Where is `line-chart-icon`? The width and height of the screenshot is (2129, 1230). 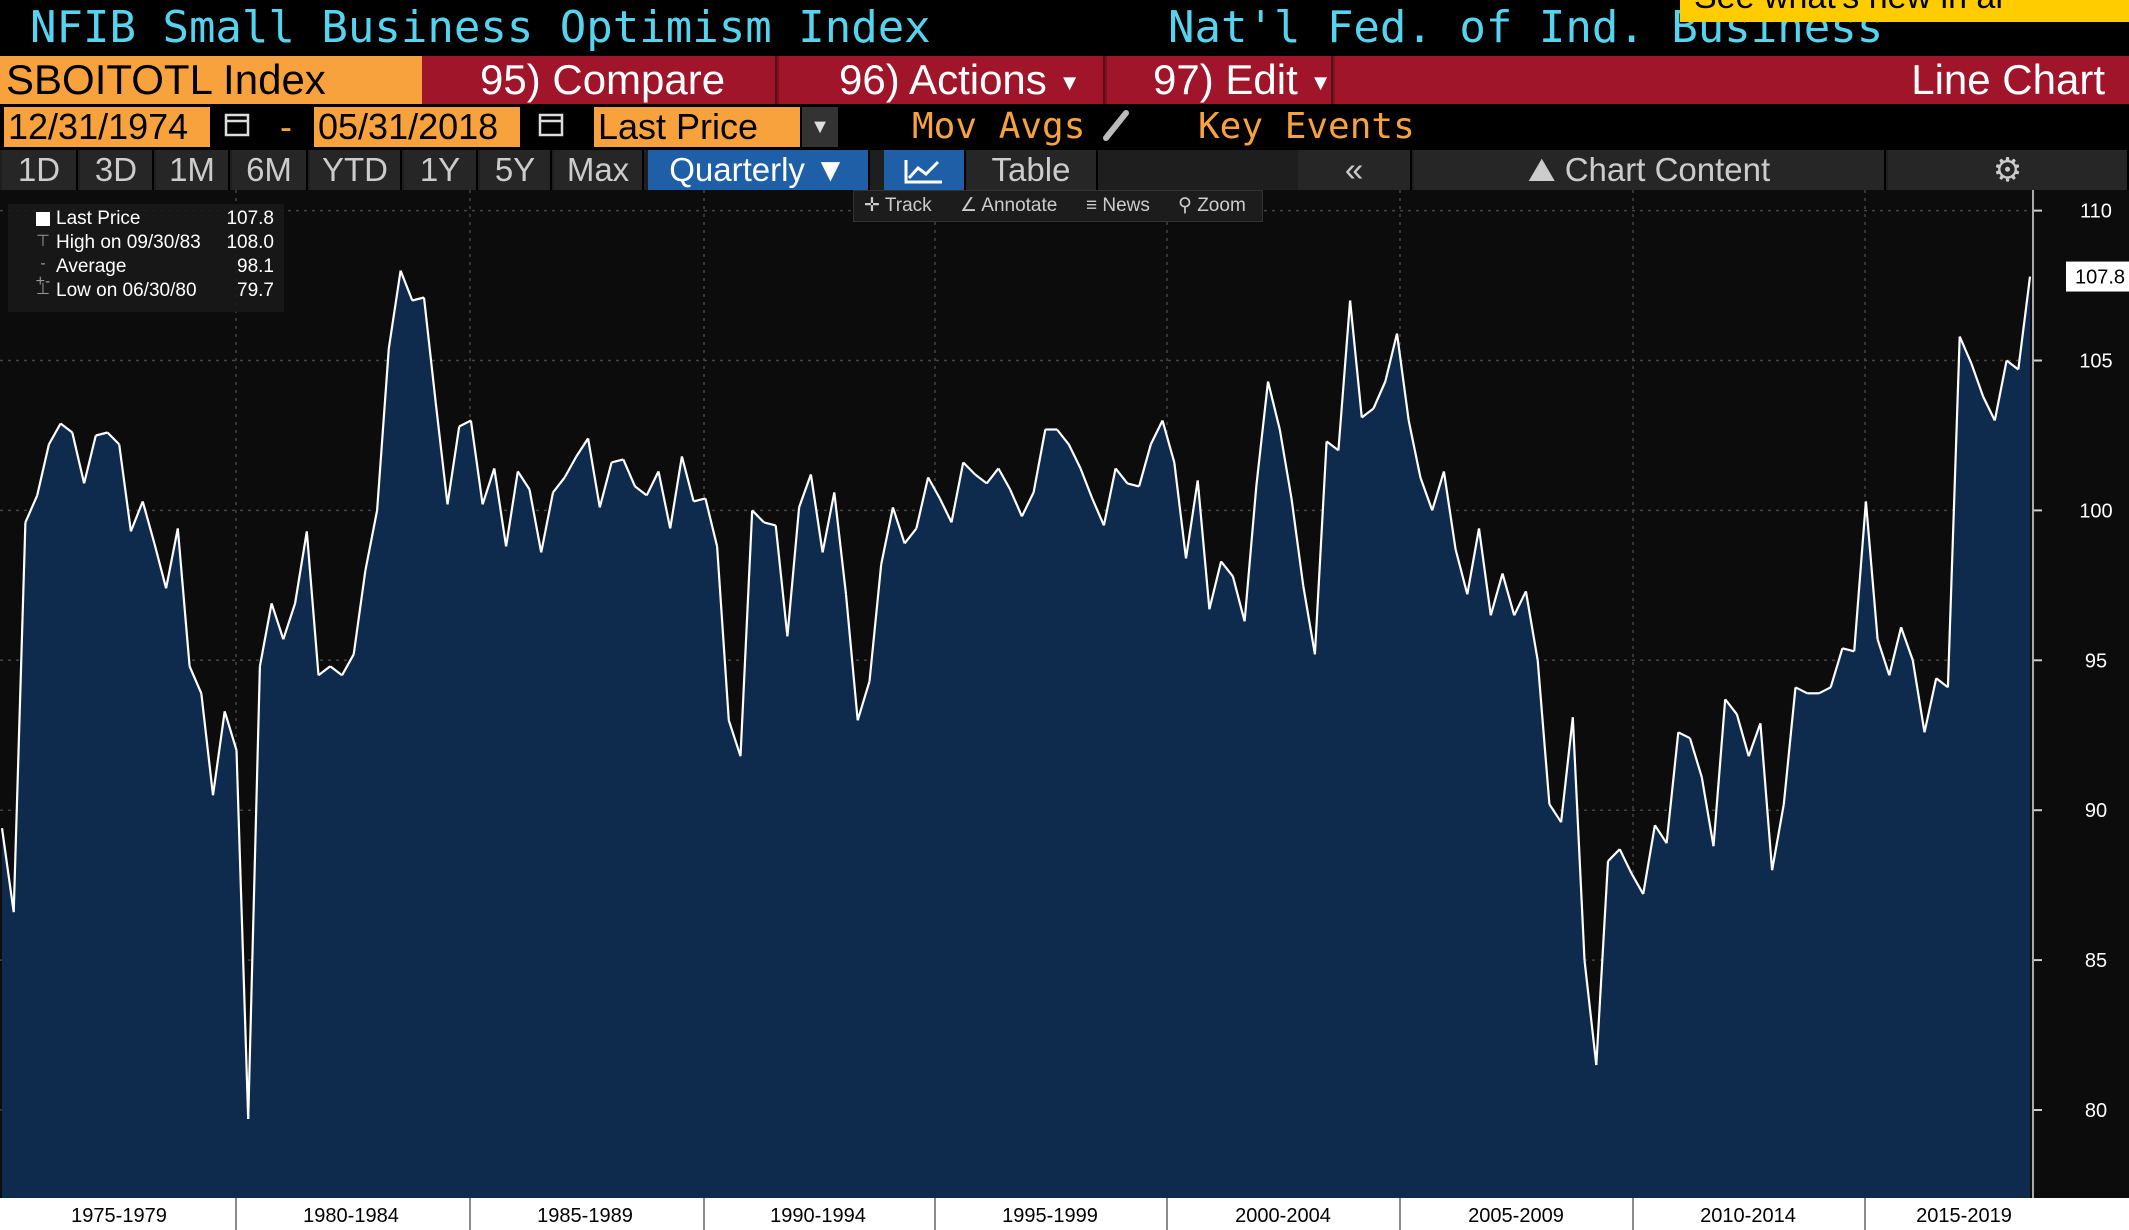
line-chart-icon is located at coordinates (923, 172).